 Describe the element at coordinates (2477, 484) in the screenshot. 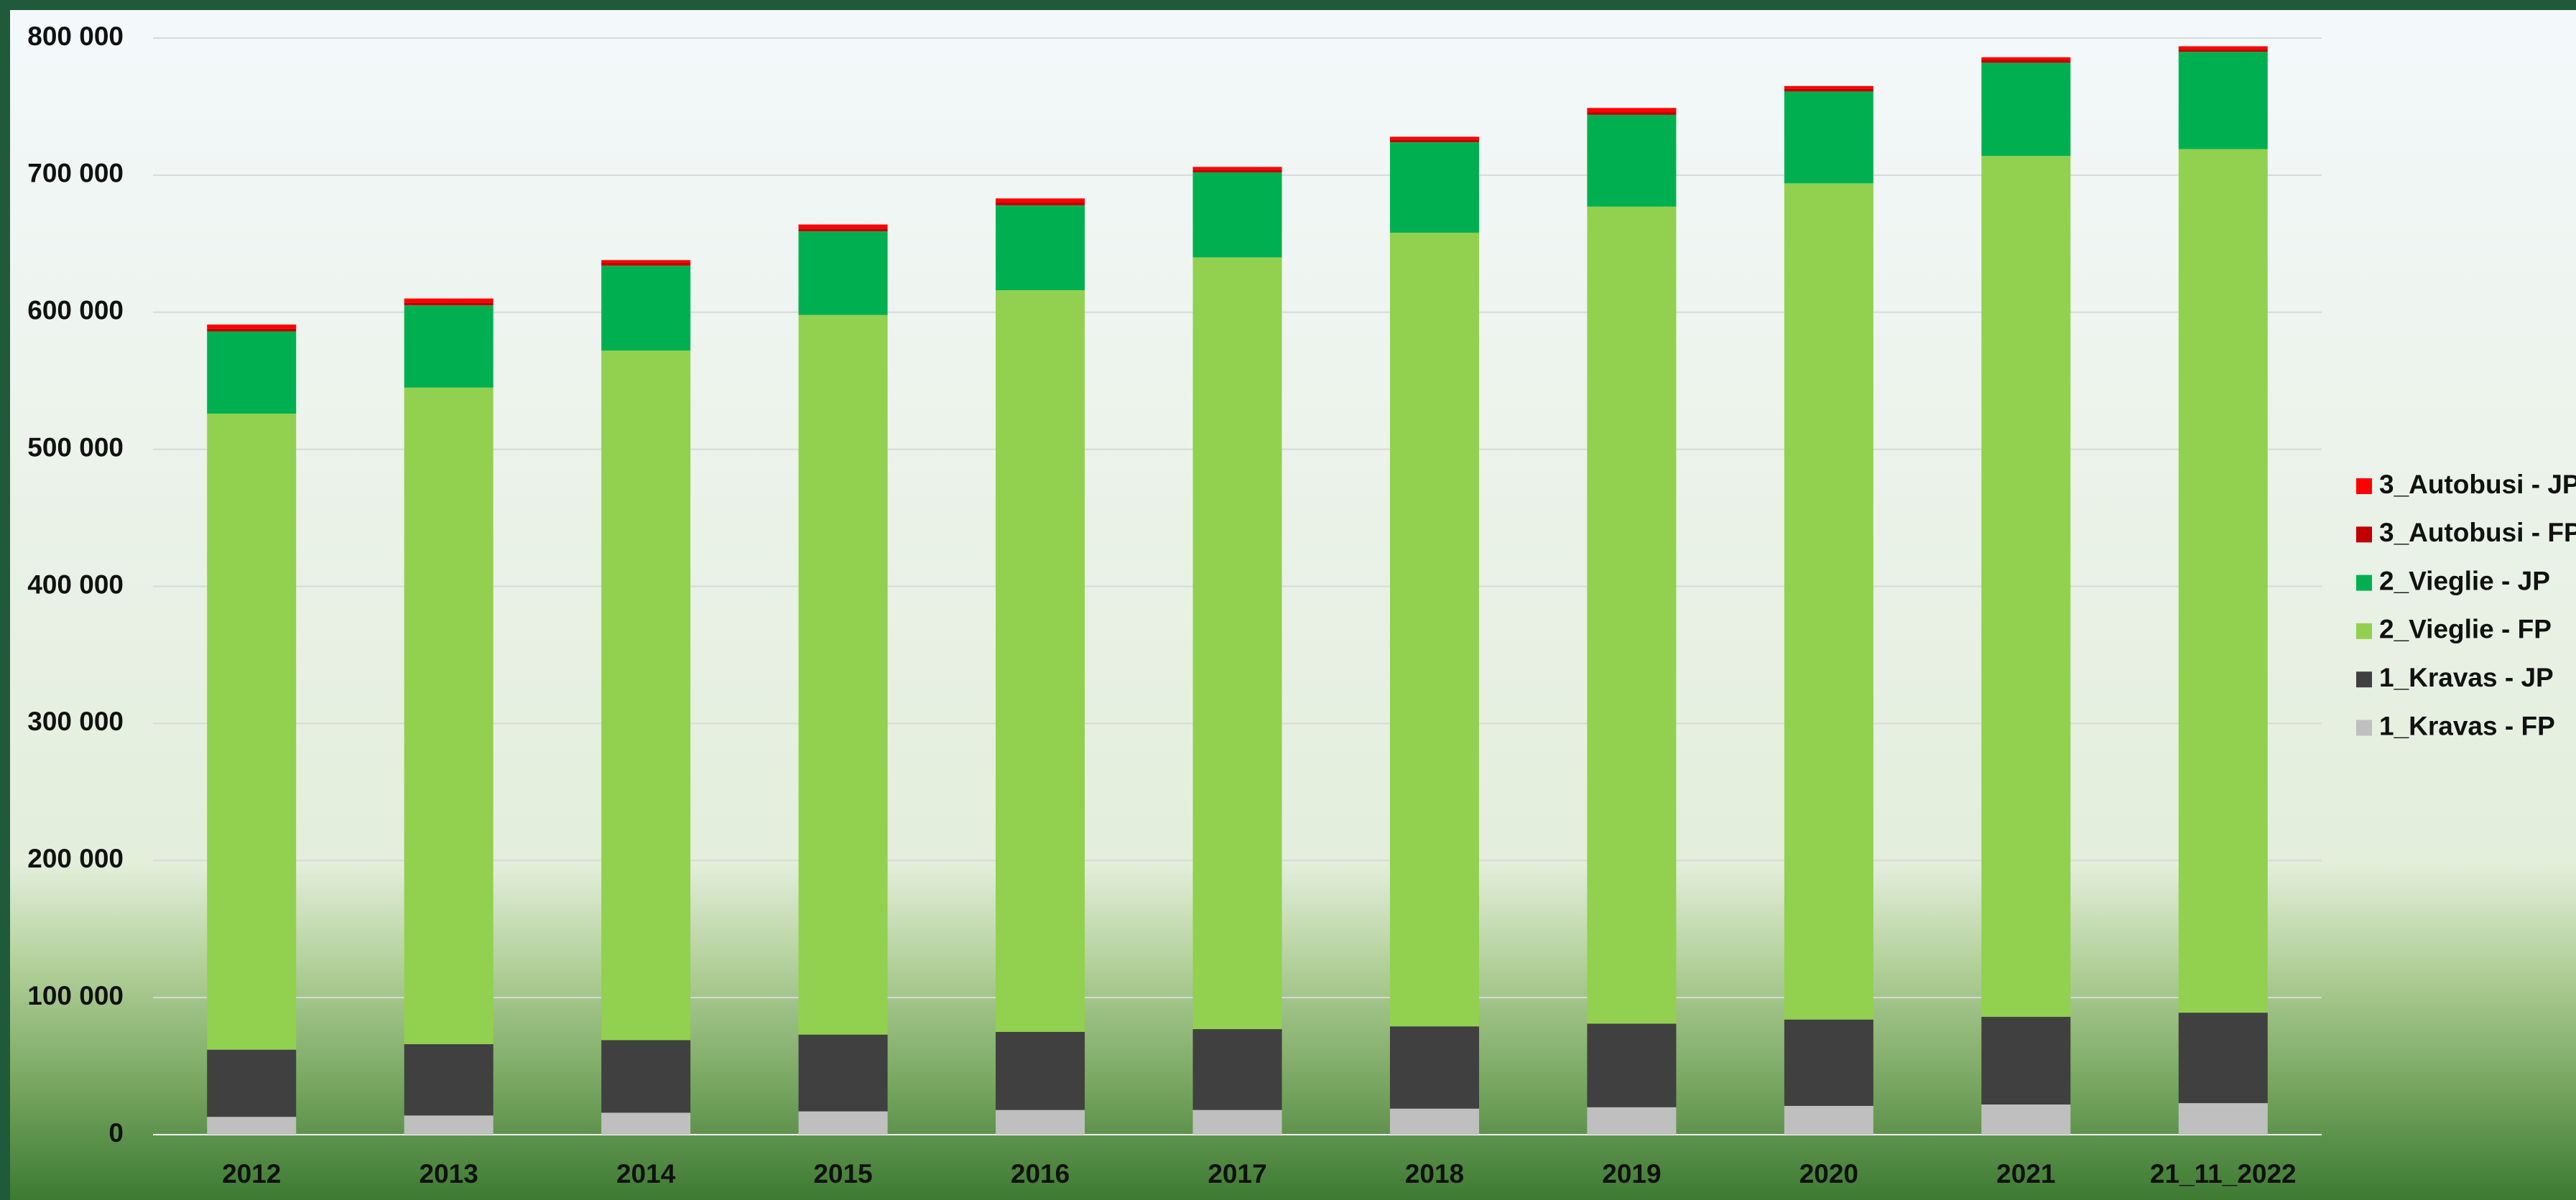

I see `legend-label: 3_Autobusi - JP` at that location.